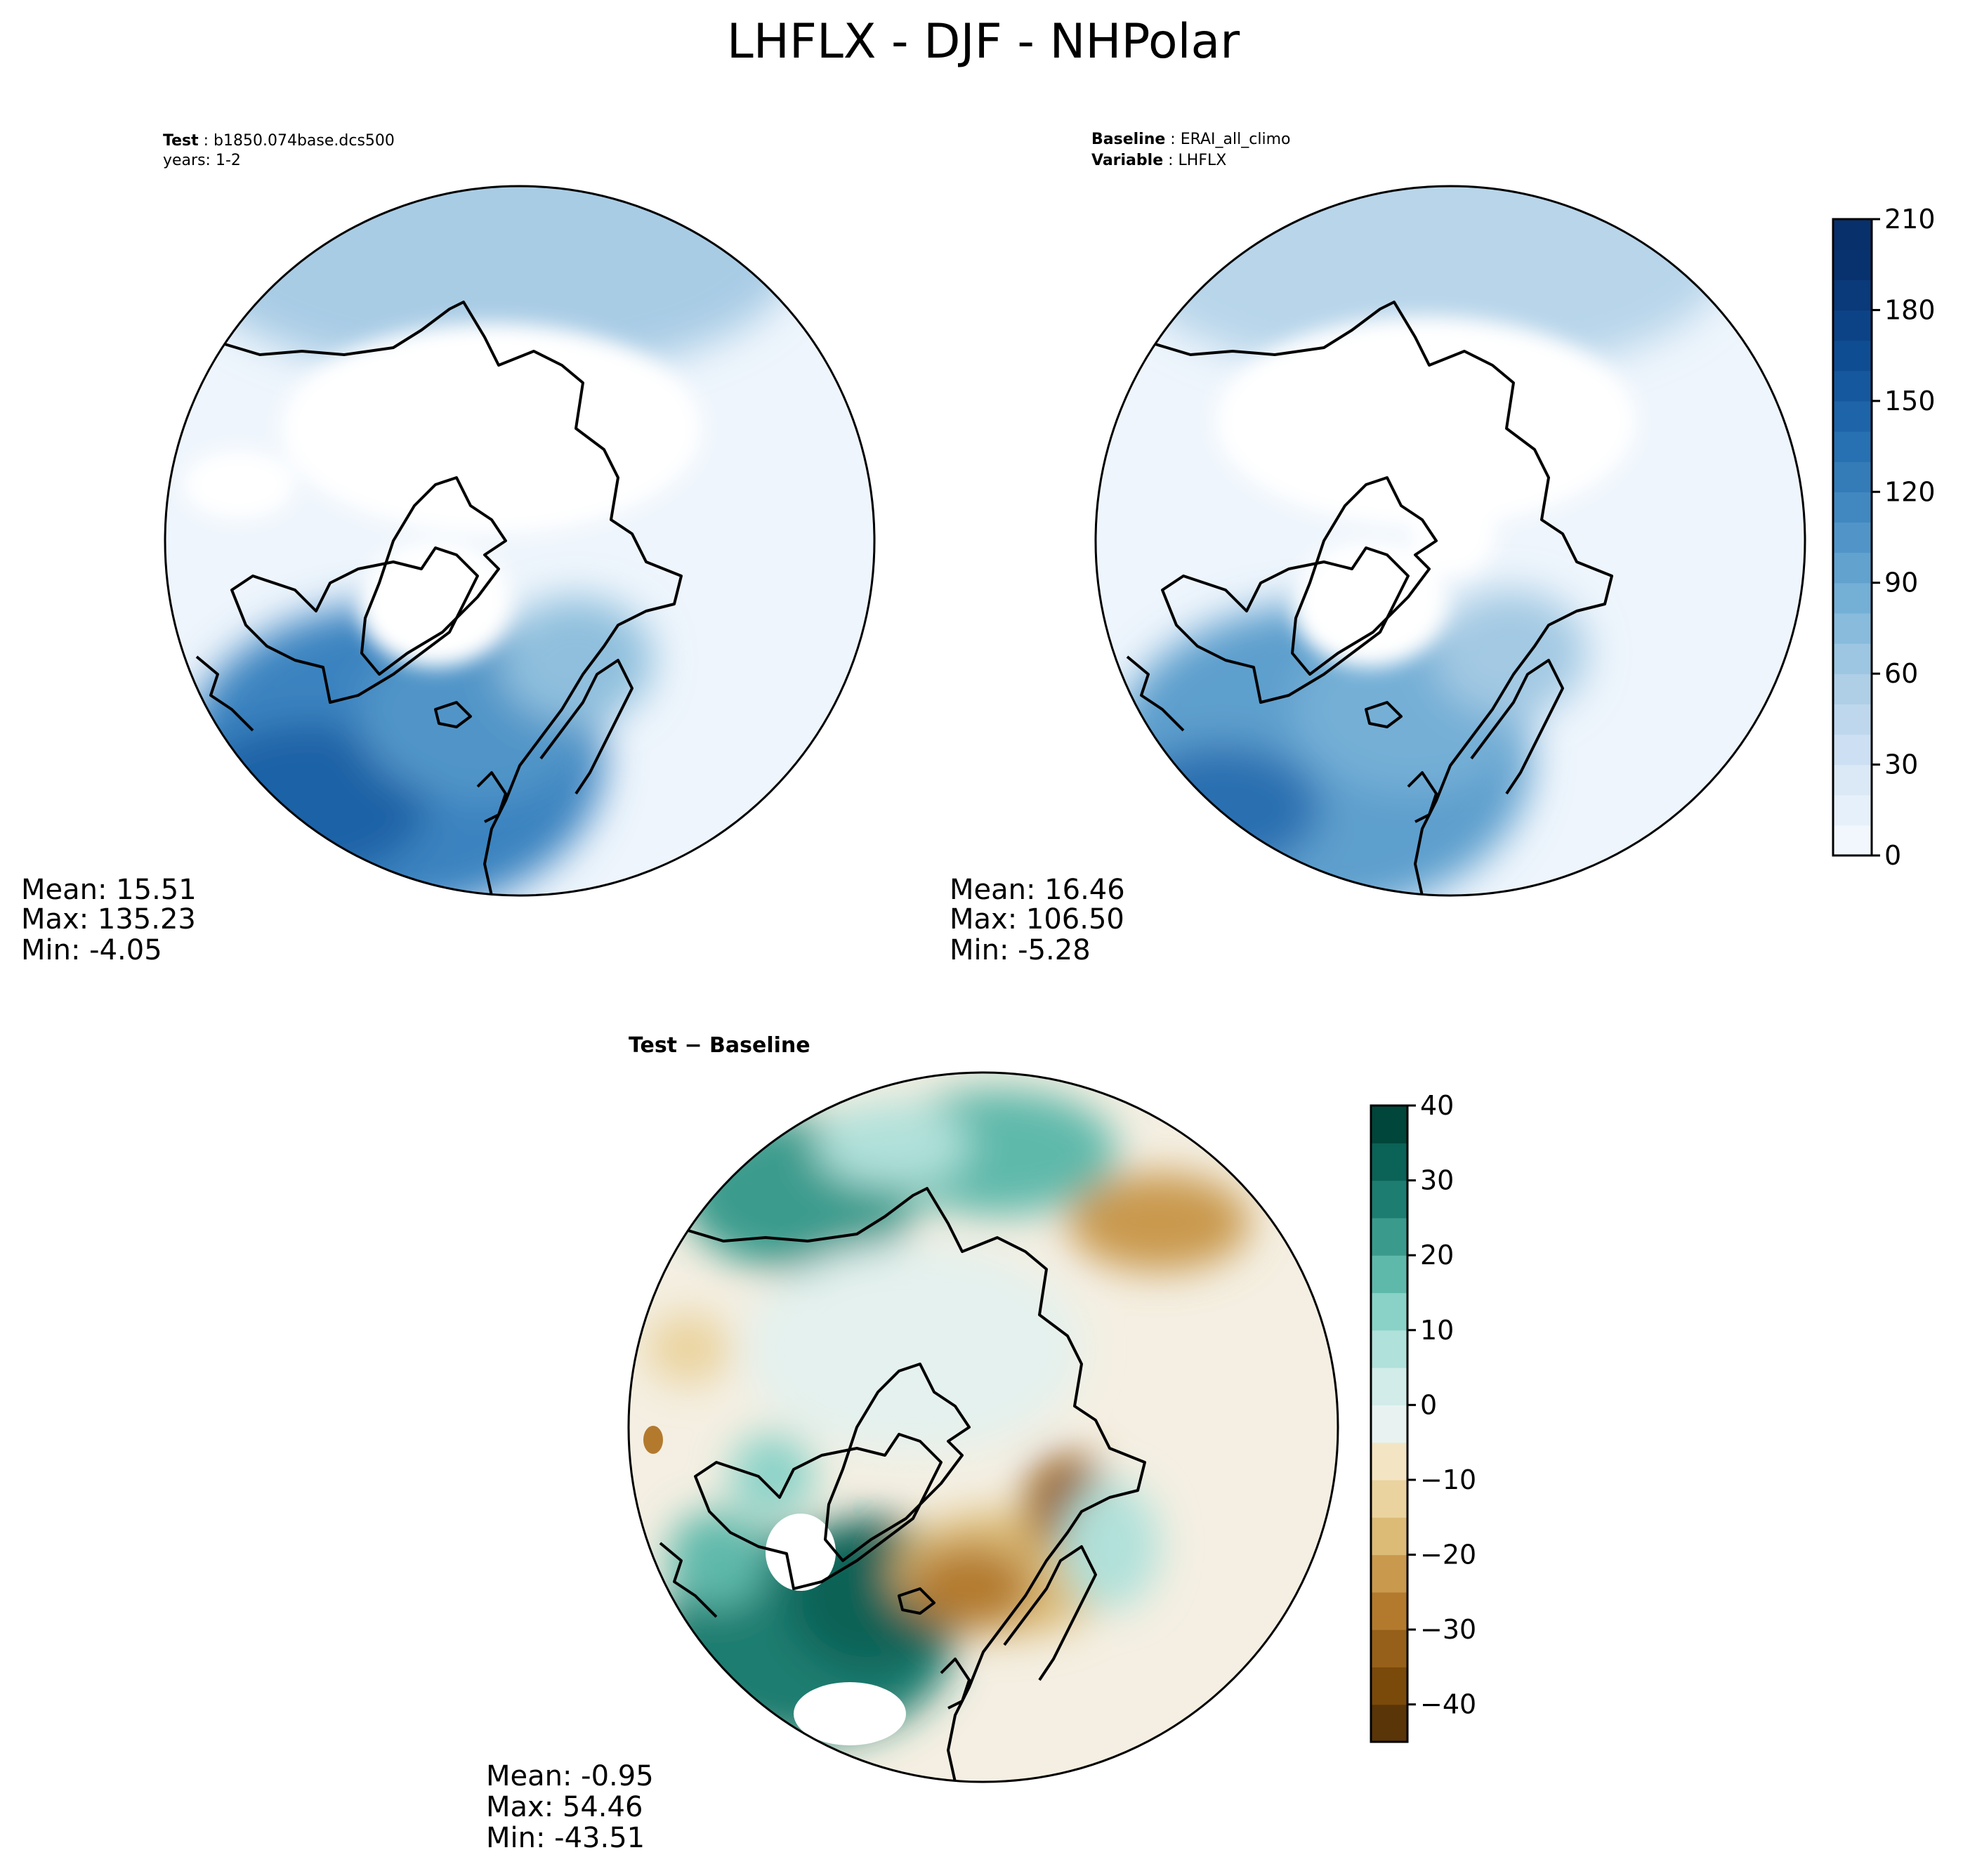  What do you see at coordinates (565, 1838) in the screenshot?
I see `diff-stat-min: Min: -43.51` at bounding box center [565, 1838].